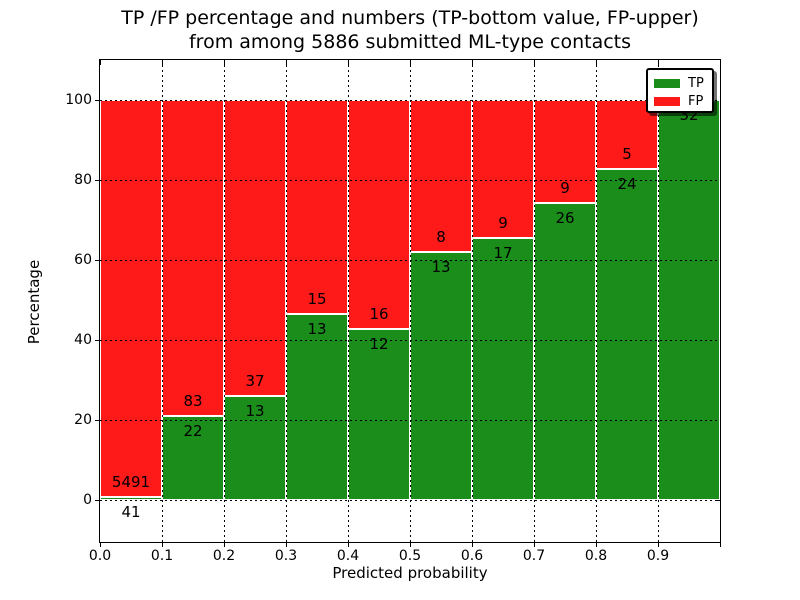  What do you see at coordinates (696, 101) in the screenshot?
I see `legend-label-fp: FP` at bounding box center [696, 101].